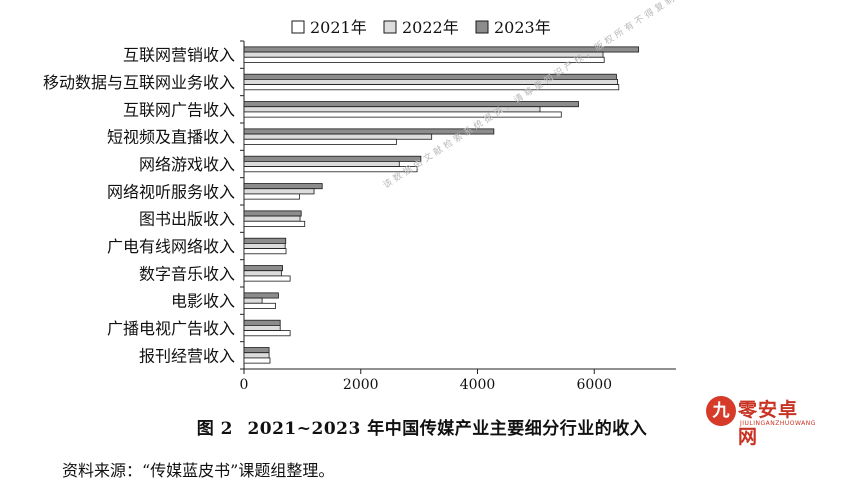 The width and height of the screenshot is (844, 500). I want to click on category-label: 网络视听服务收入, so click(171, 191).